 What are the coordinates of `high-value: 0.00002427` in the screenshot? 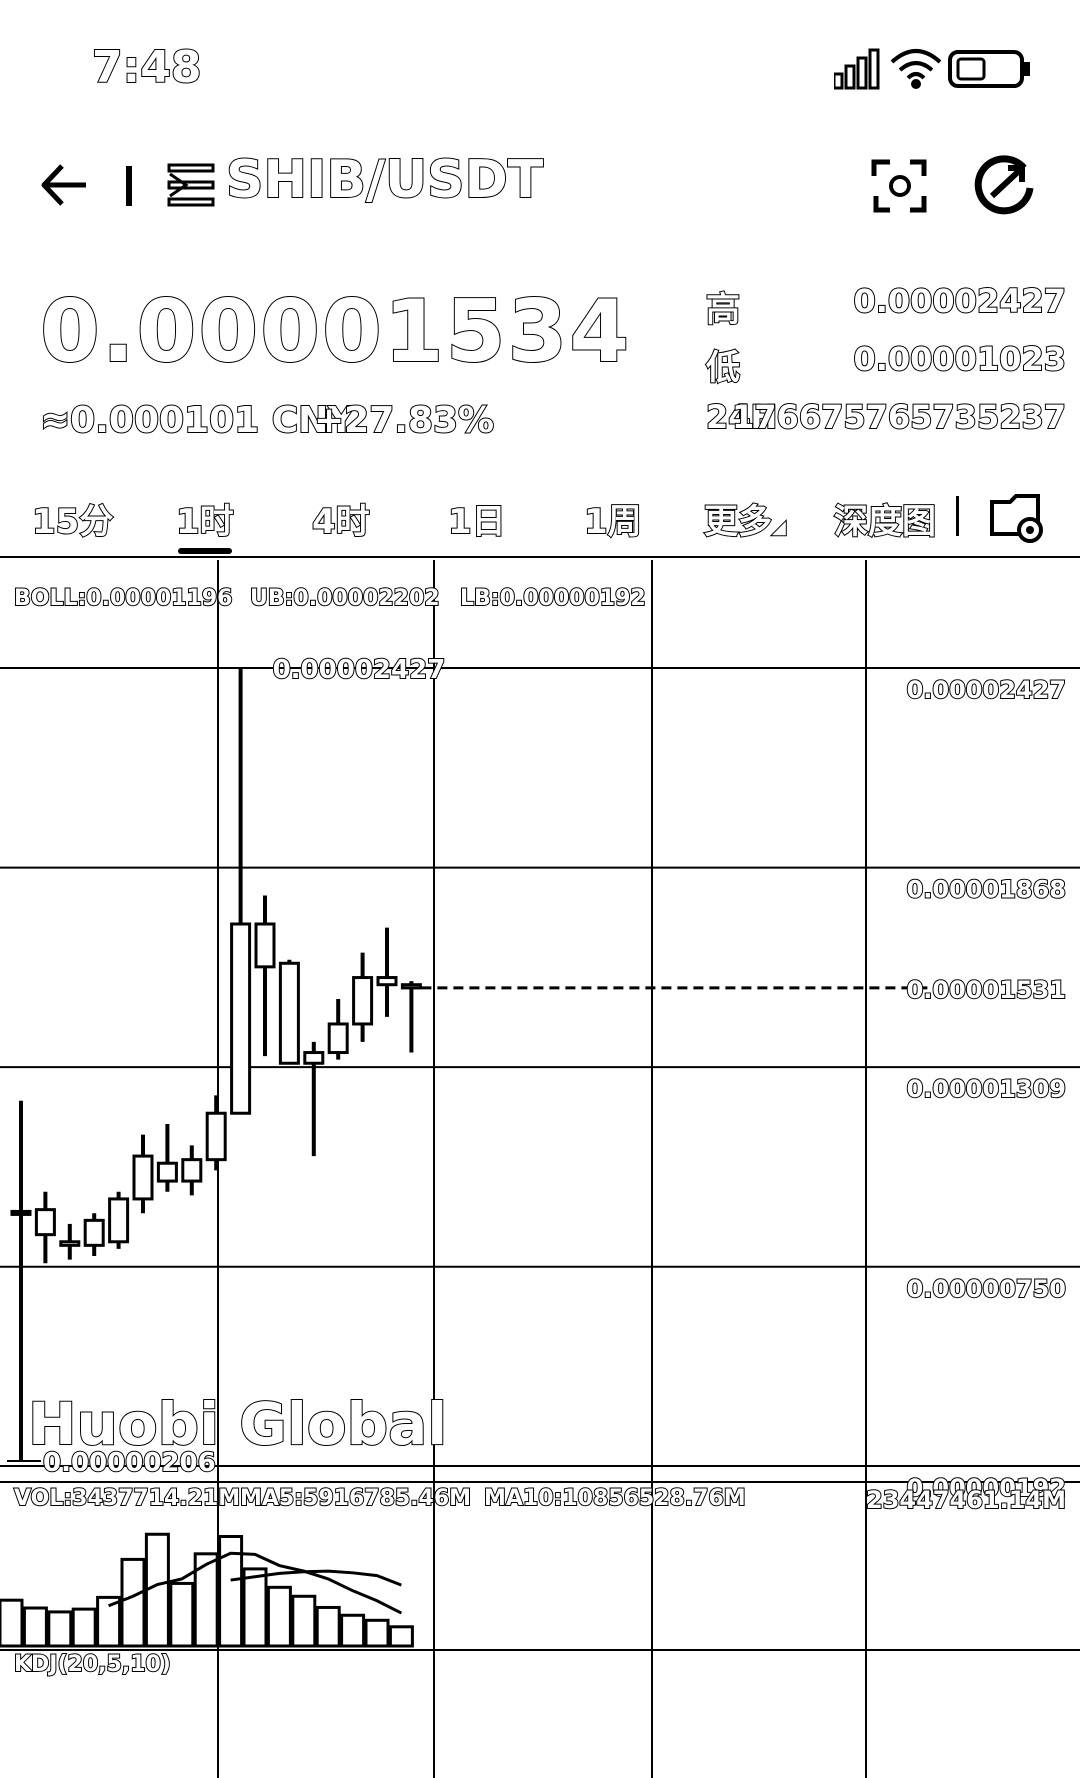 It's located at (959, 301).